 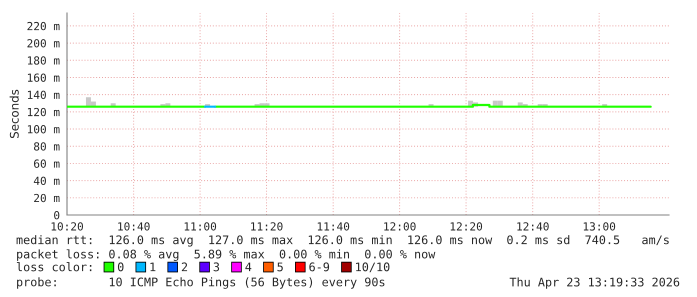 What do you see at coordinates (44, 95) in the screenshot?
I see `y-tick-label: 140 m` at bounding box center [44, 95].